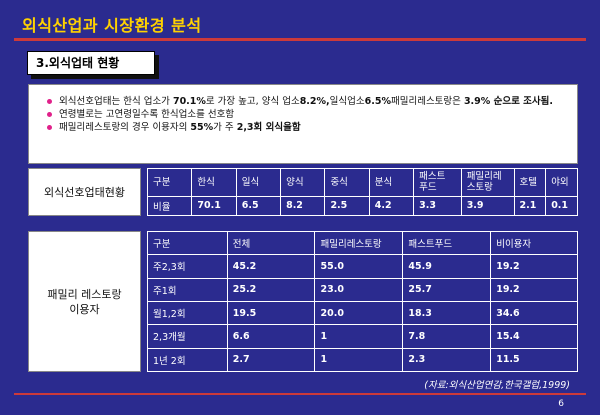 The image size is (600, 415). I want to click on table-header-cell: 양식, so click(303, 182).